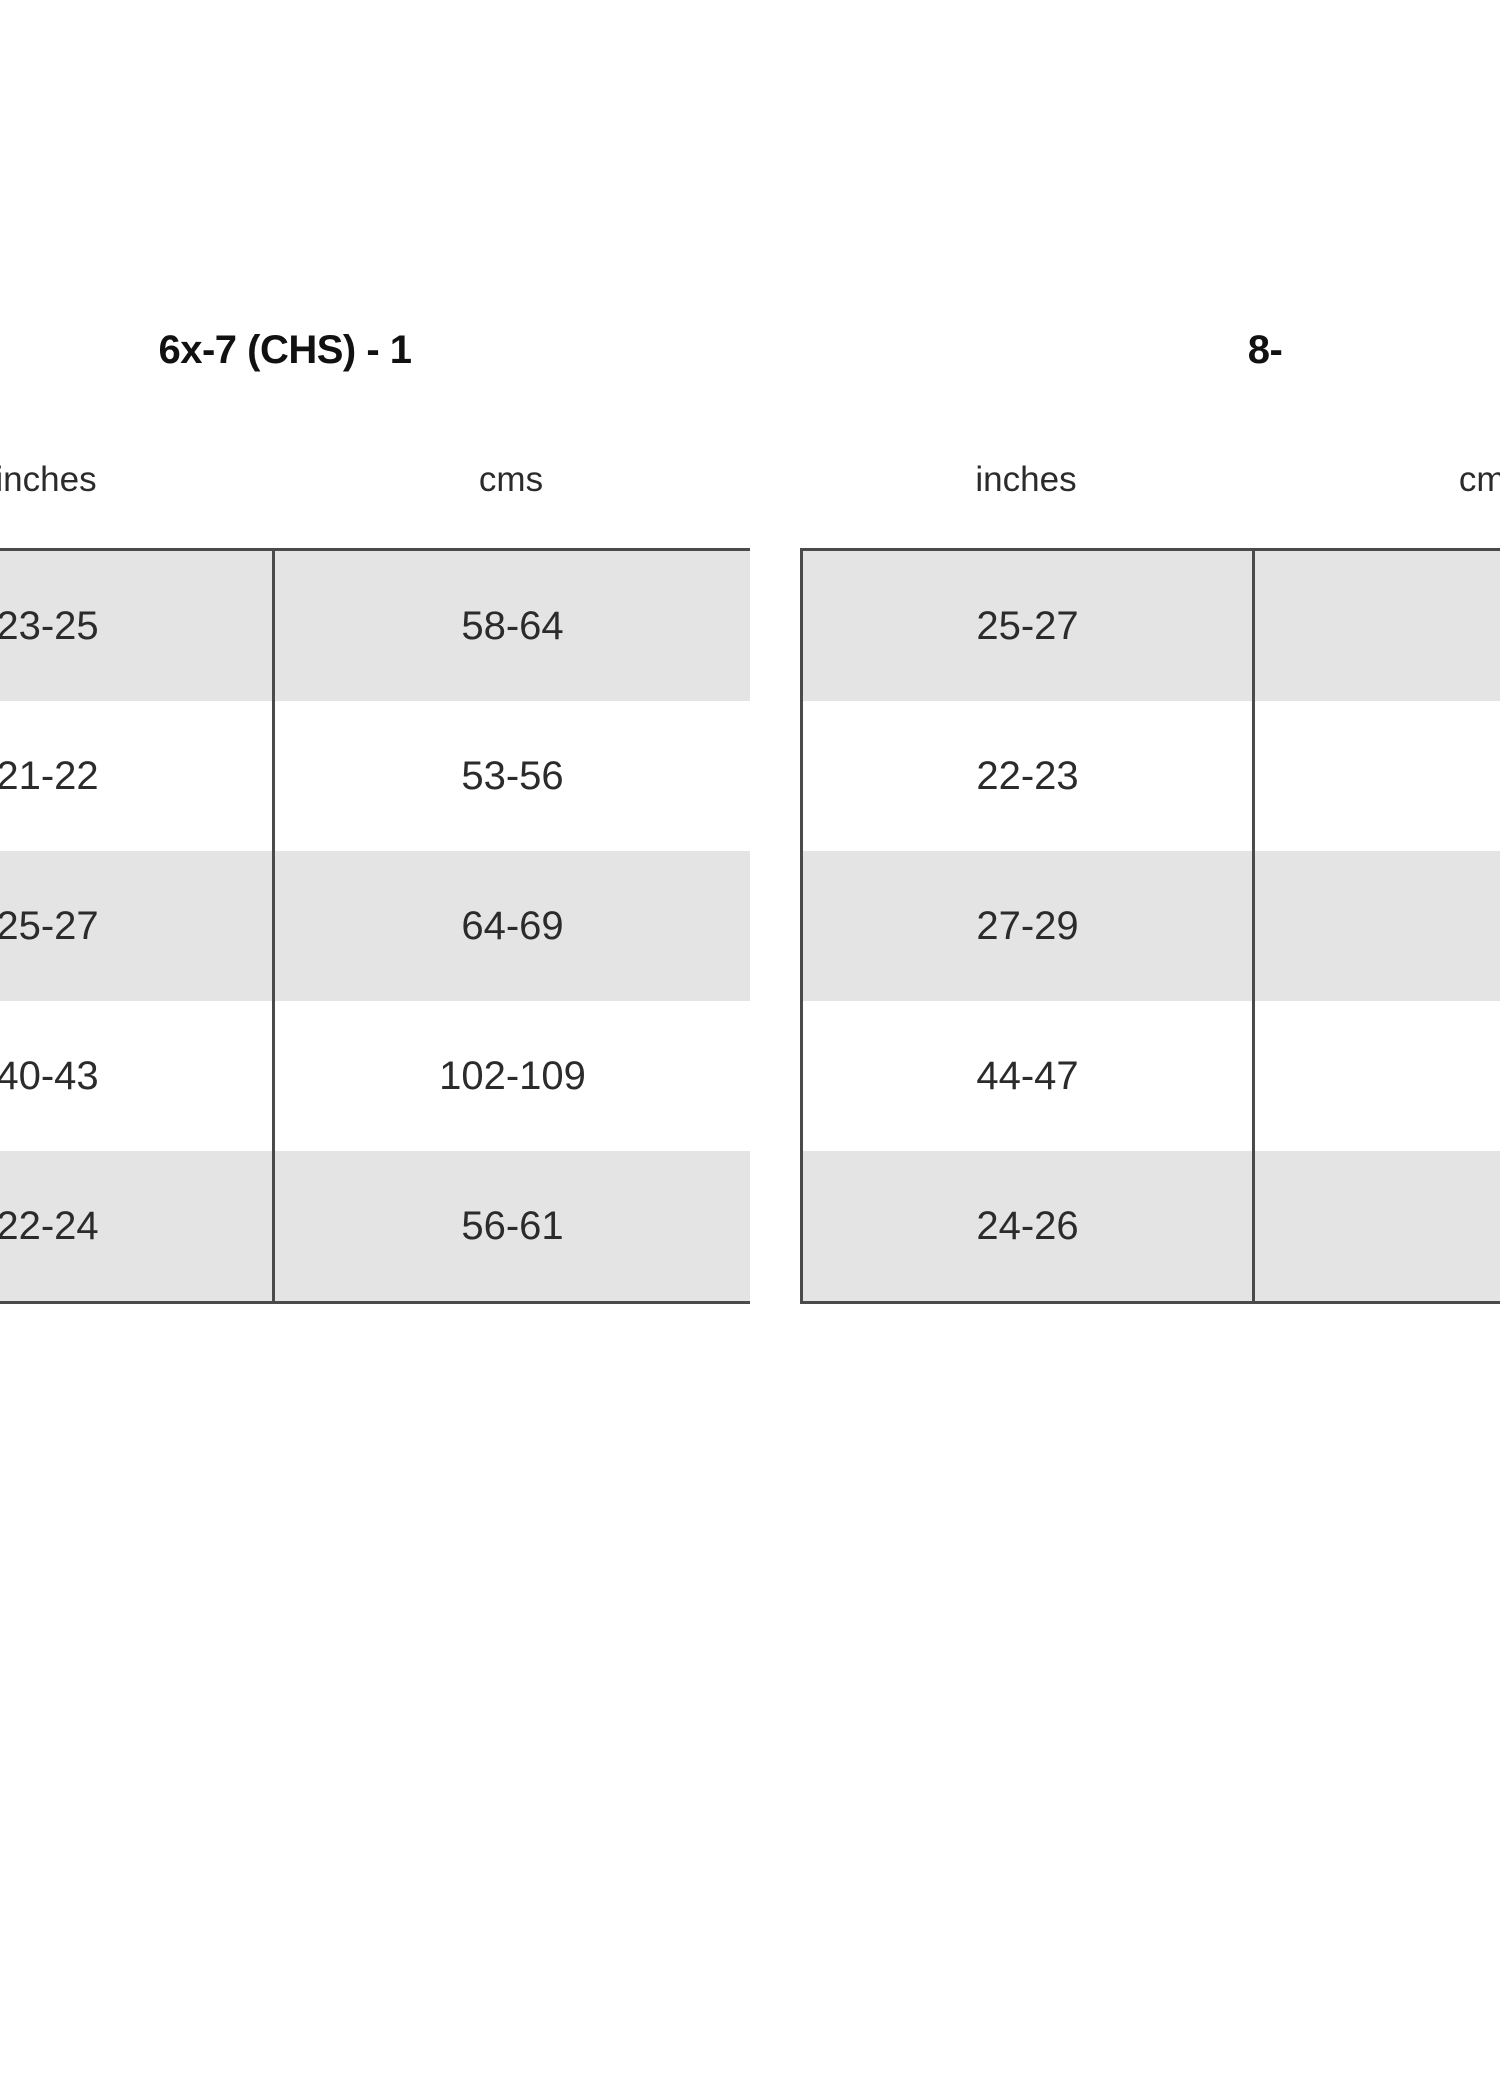 The width and height of the screenshot is (1500, 2100). I want to click on table-row: 25-27 64-69, so click(375, 926).